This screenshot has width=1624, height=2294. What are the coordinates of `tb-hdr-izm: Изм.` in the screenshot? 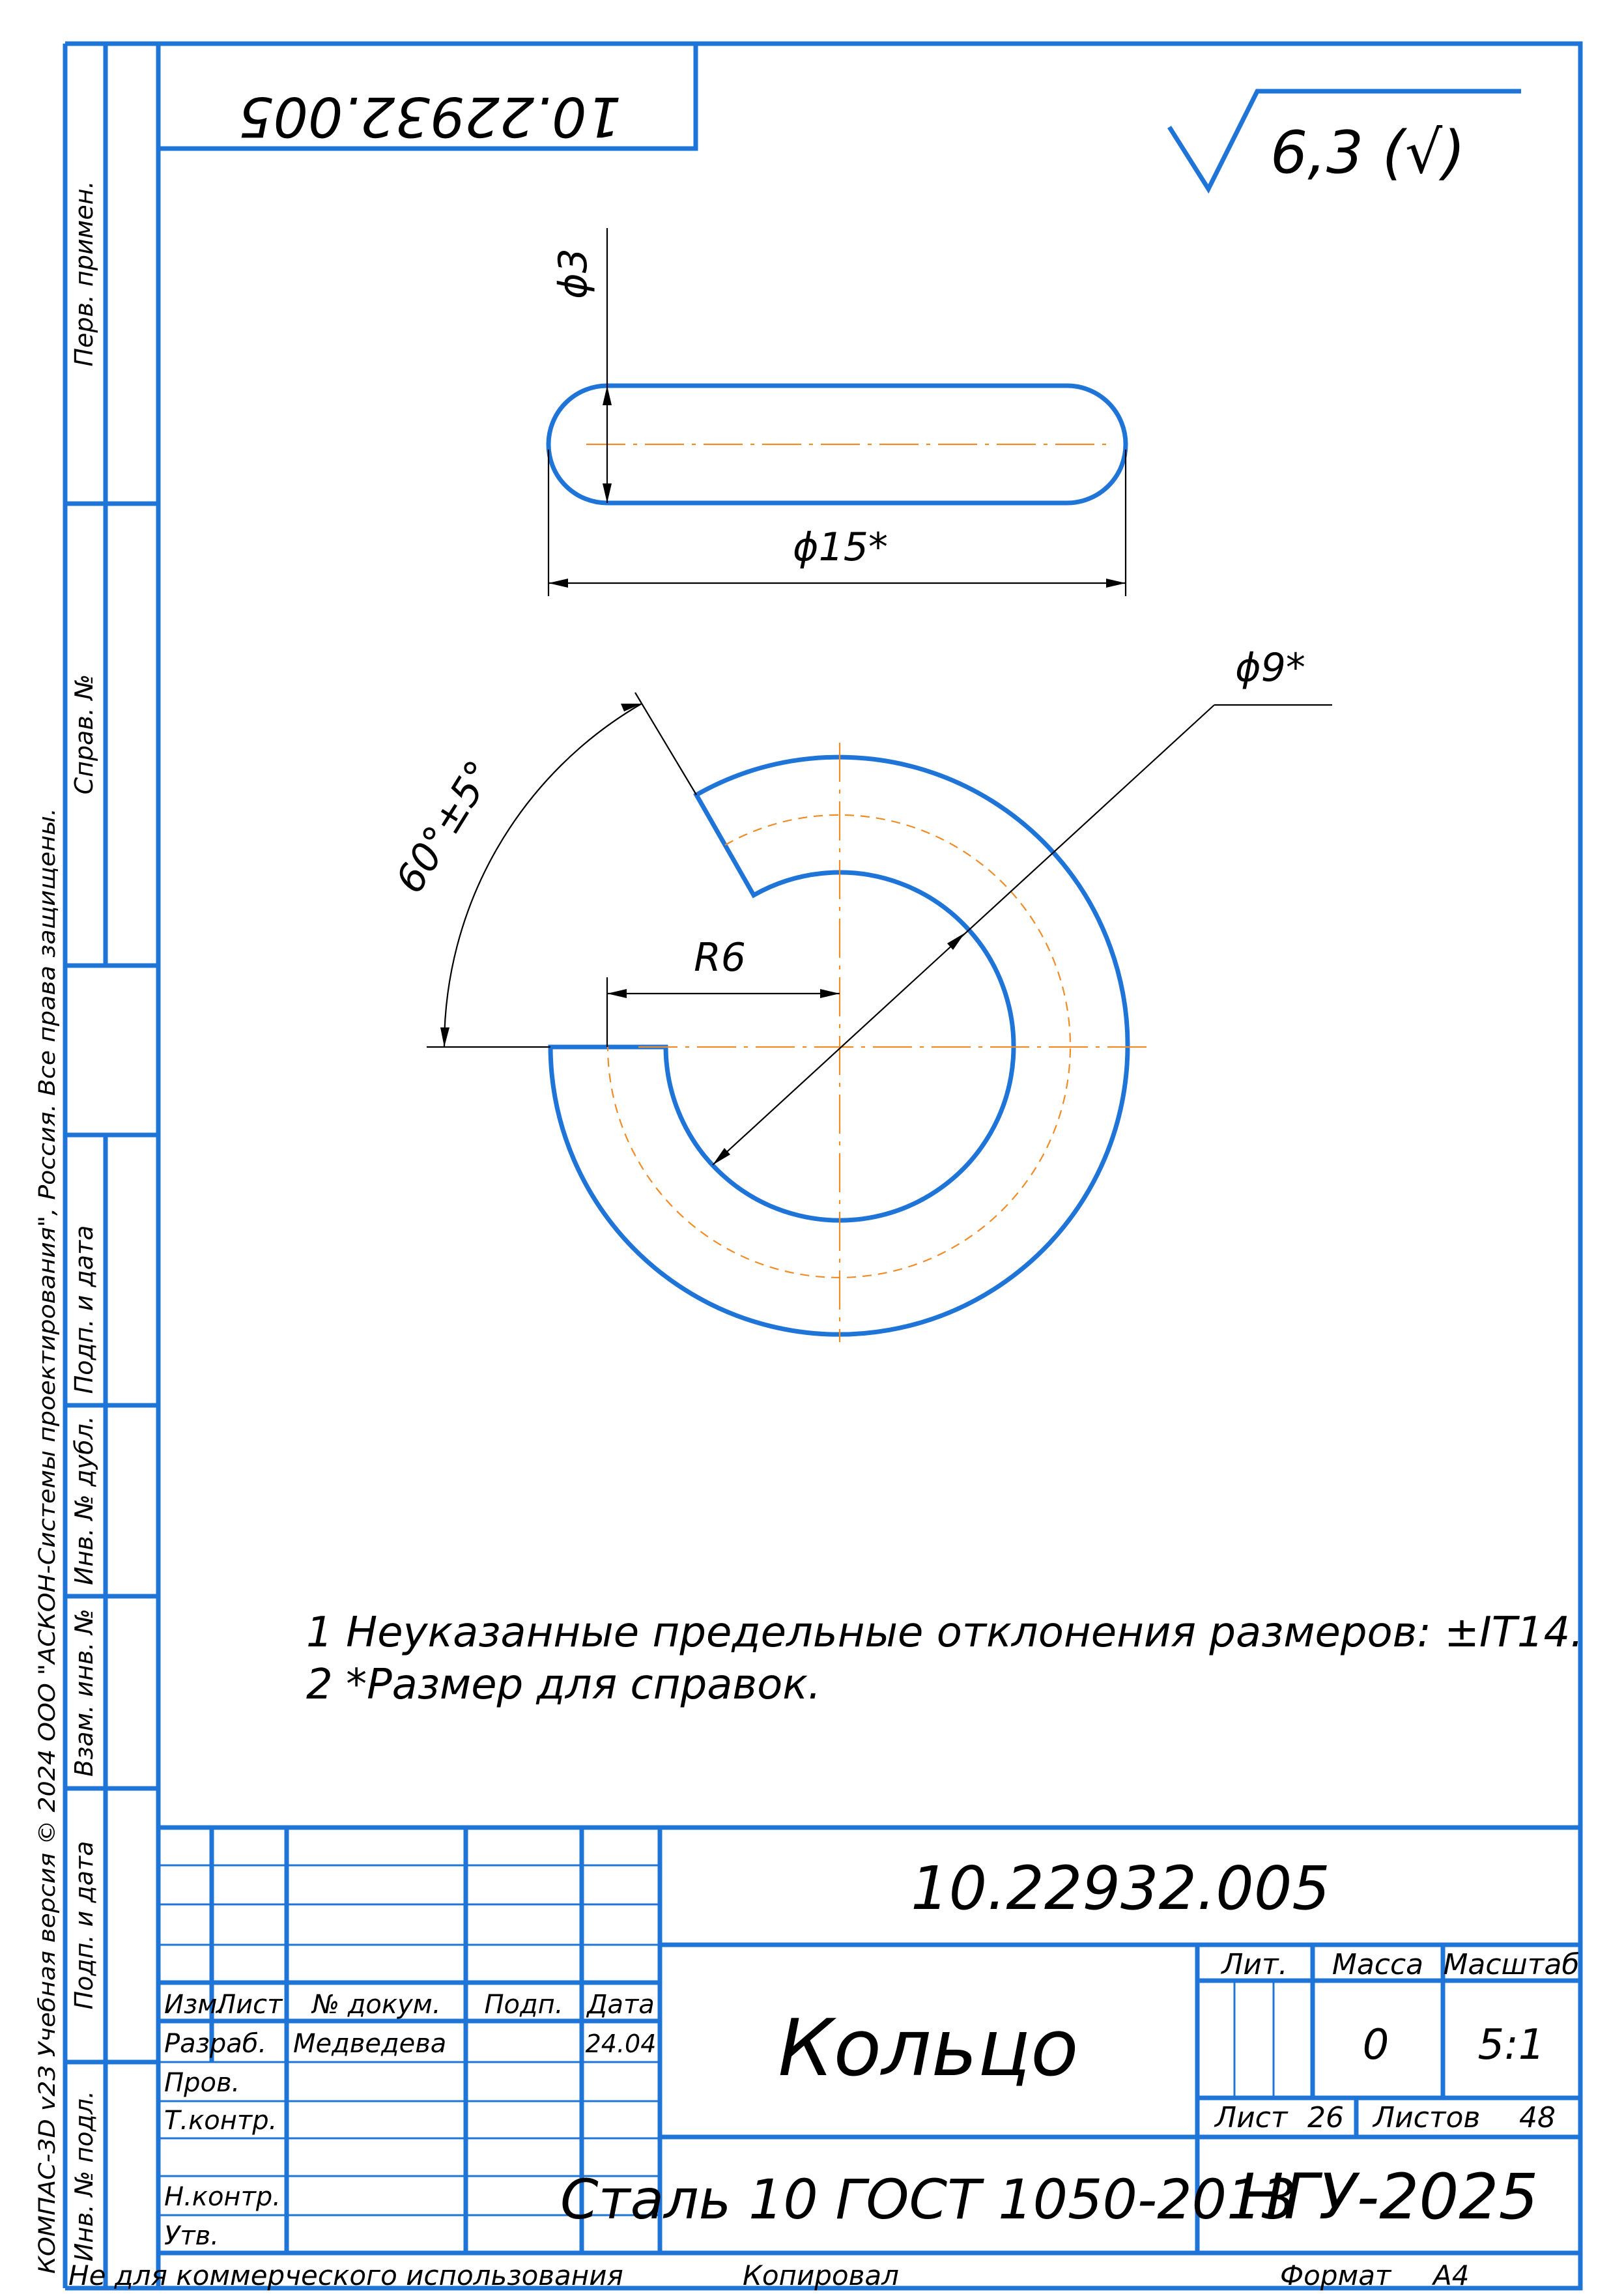 It's located at (194, 2005).